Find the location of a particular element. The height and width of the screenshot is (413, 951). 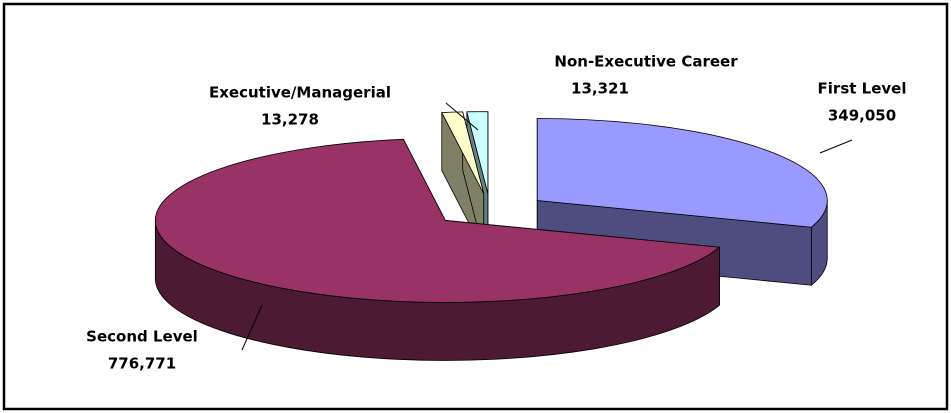

value-label: 13,278 is located at coordinates (290, 120).